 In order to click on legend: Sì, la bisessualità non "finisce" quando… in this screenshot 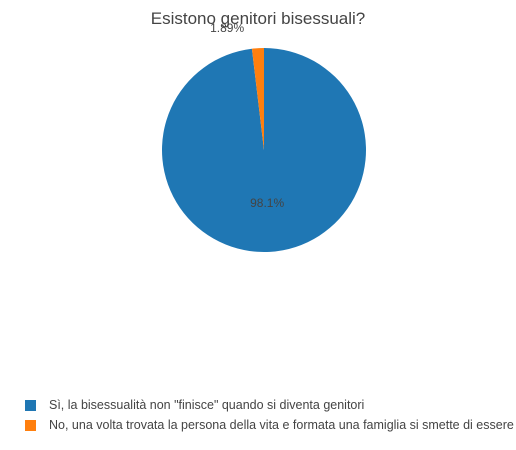, I will do `click(270, 415)`.